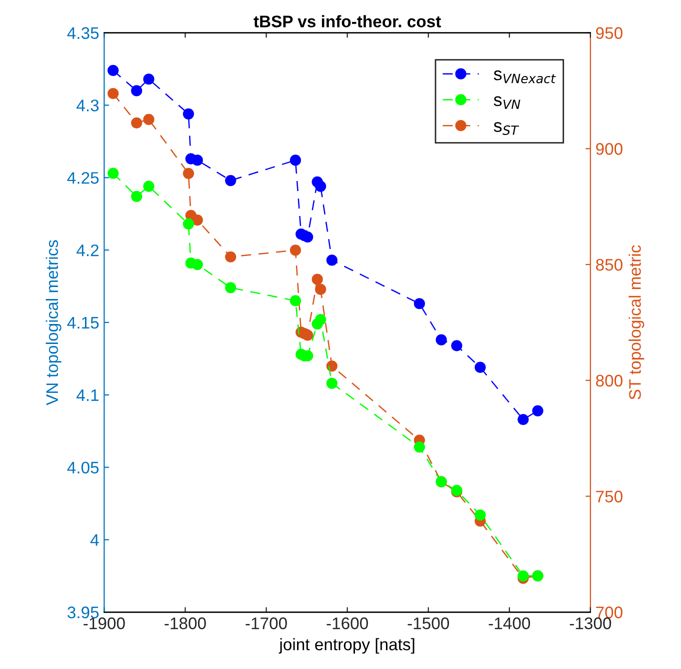  Describe the element at coordinates (347, 21) in the screenshot. I see `chart-title: tBSP vs info-theor. cost` at that location.